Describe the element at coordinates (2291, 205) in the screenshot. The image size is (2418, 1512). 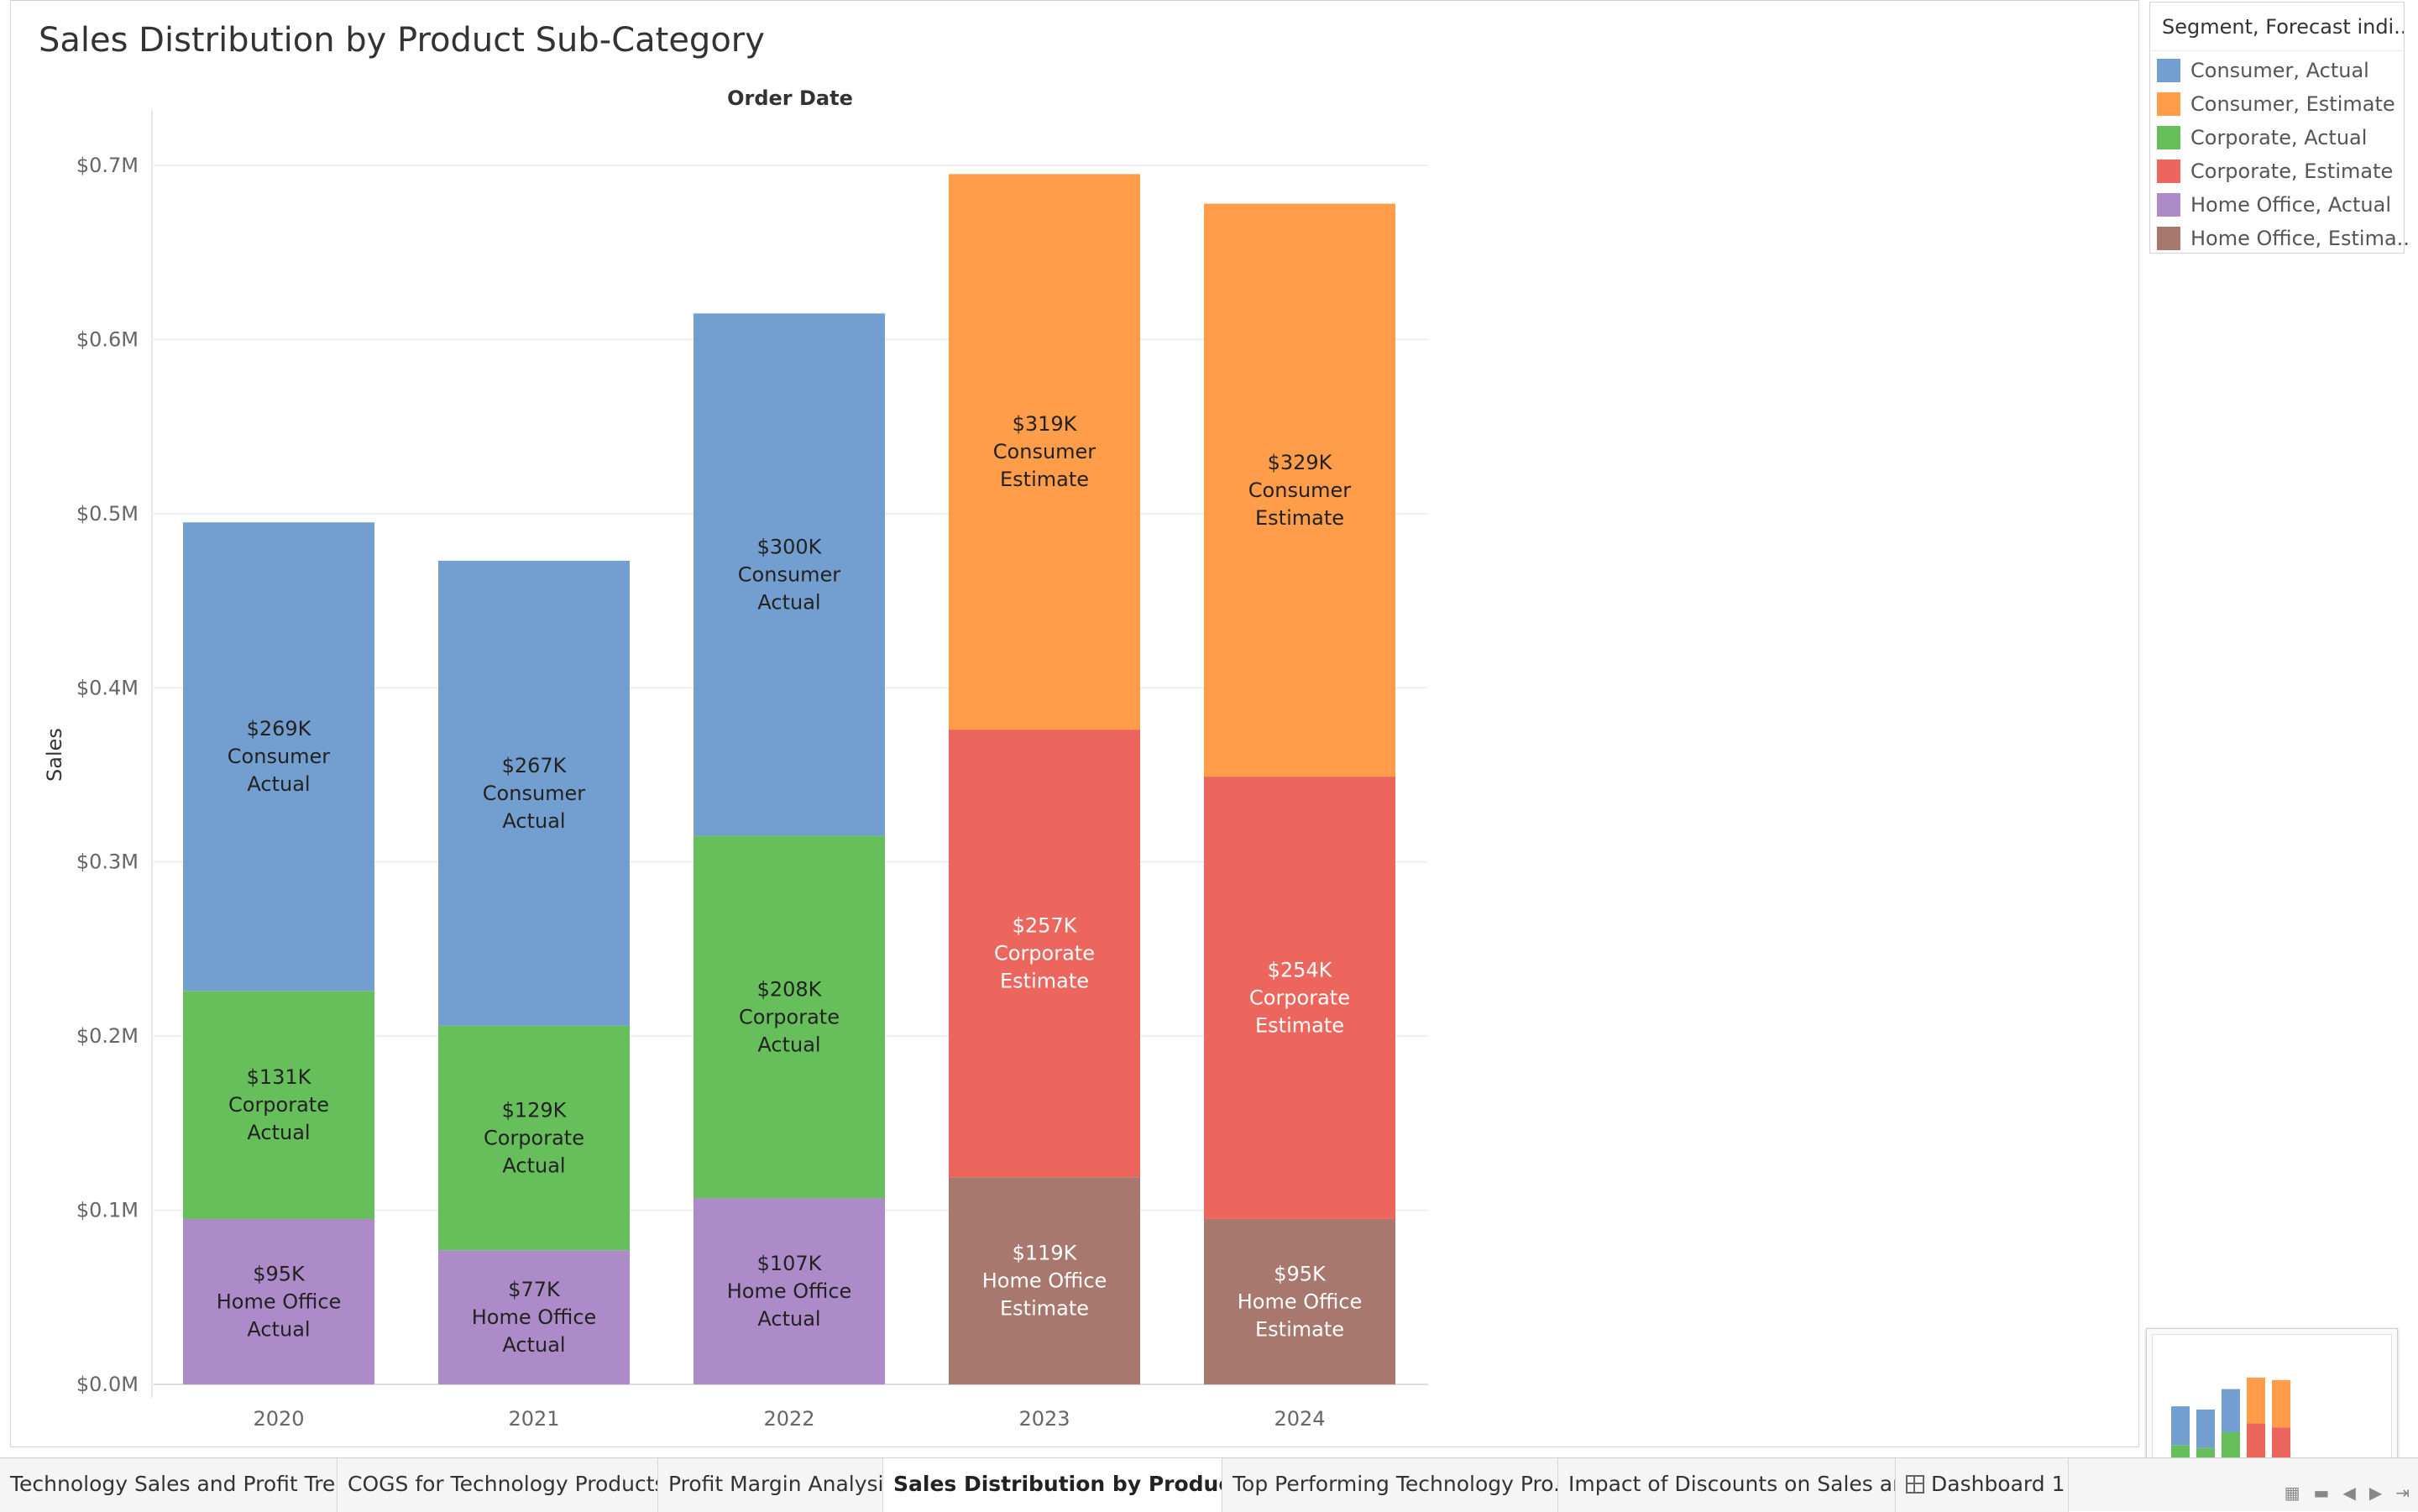
I see `legend-label: Home Office, Actual` at that location.